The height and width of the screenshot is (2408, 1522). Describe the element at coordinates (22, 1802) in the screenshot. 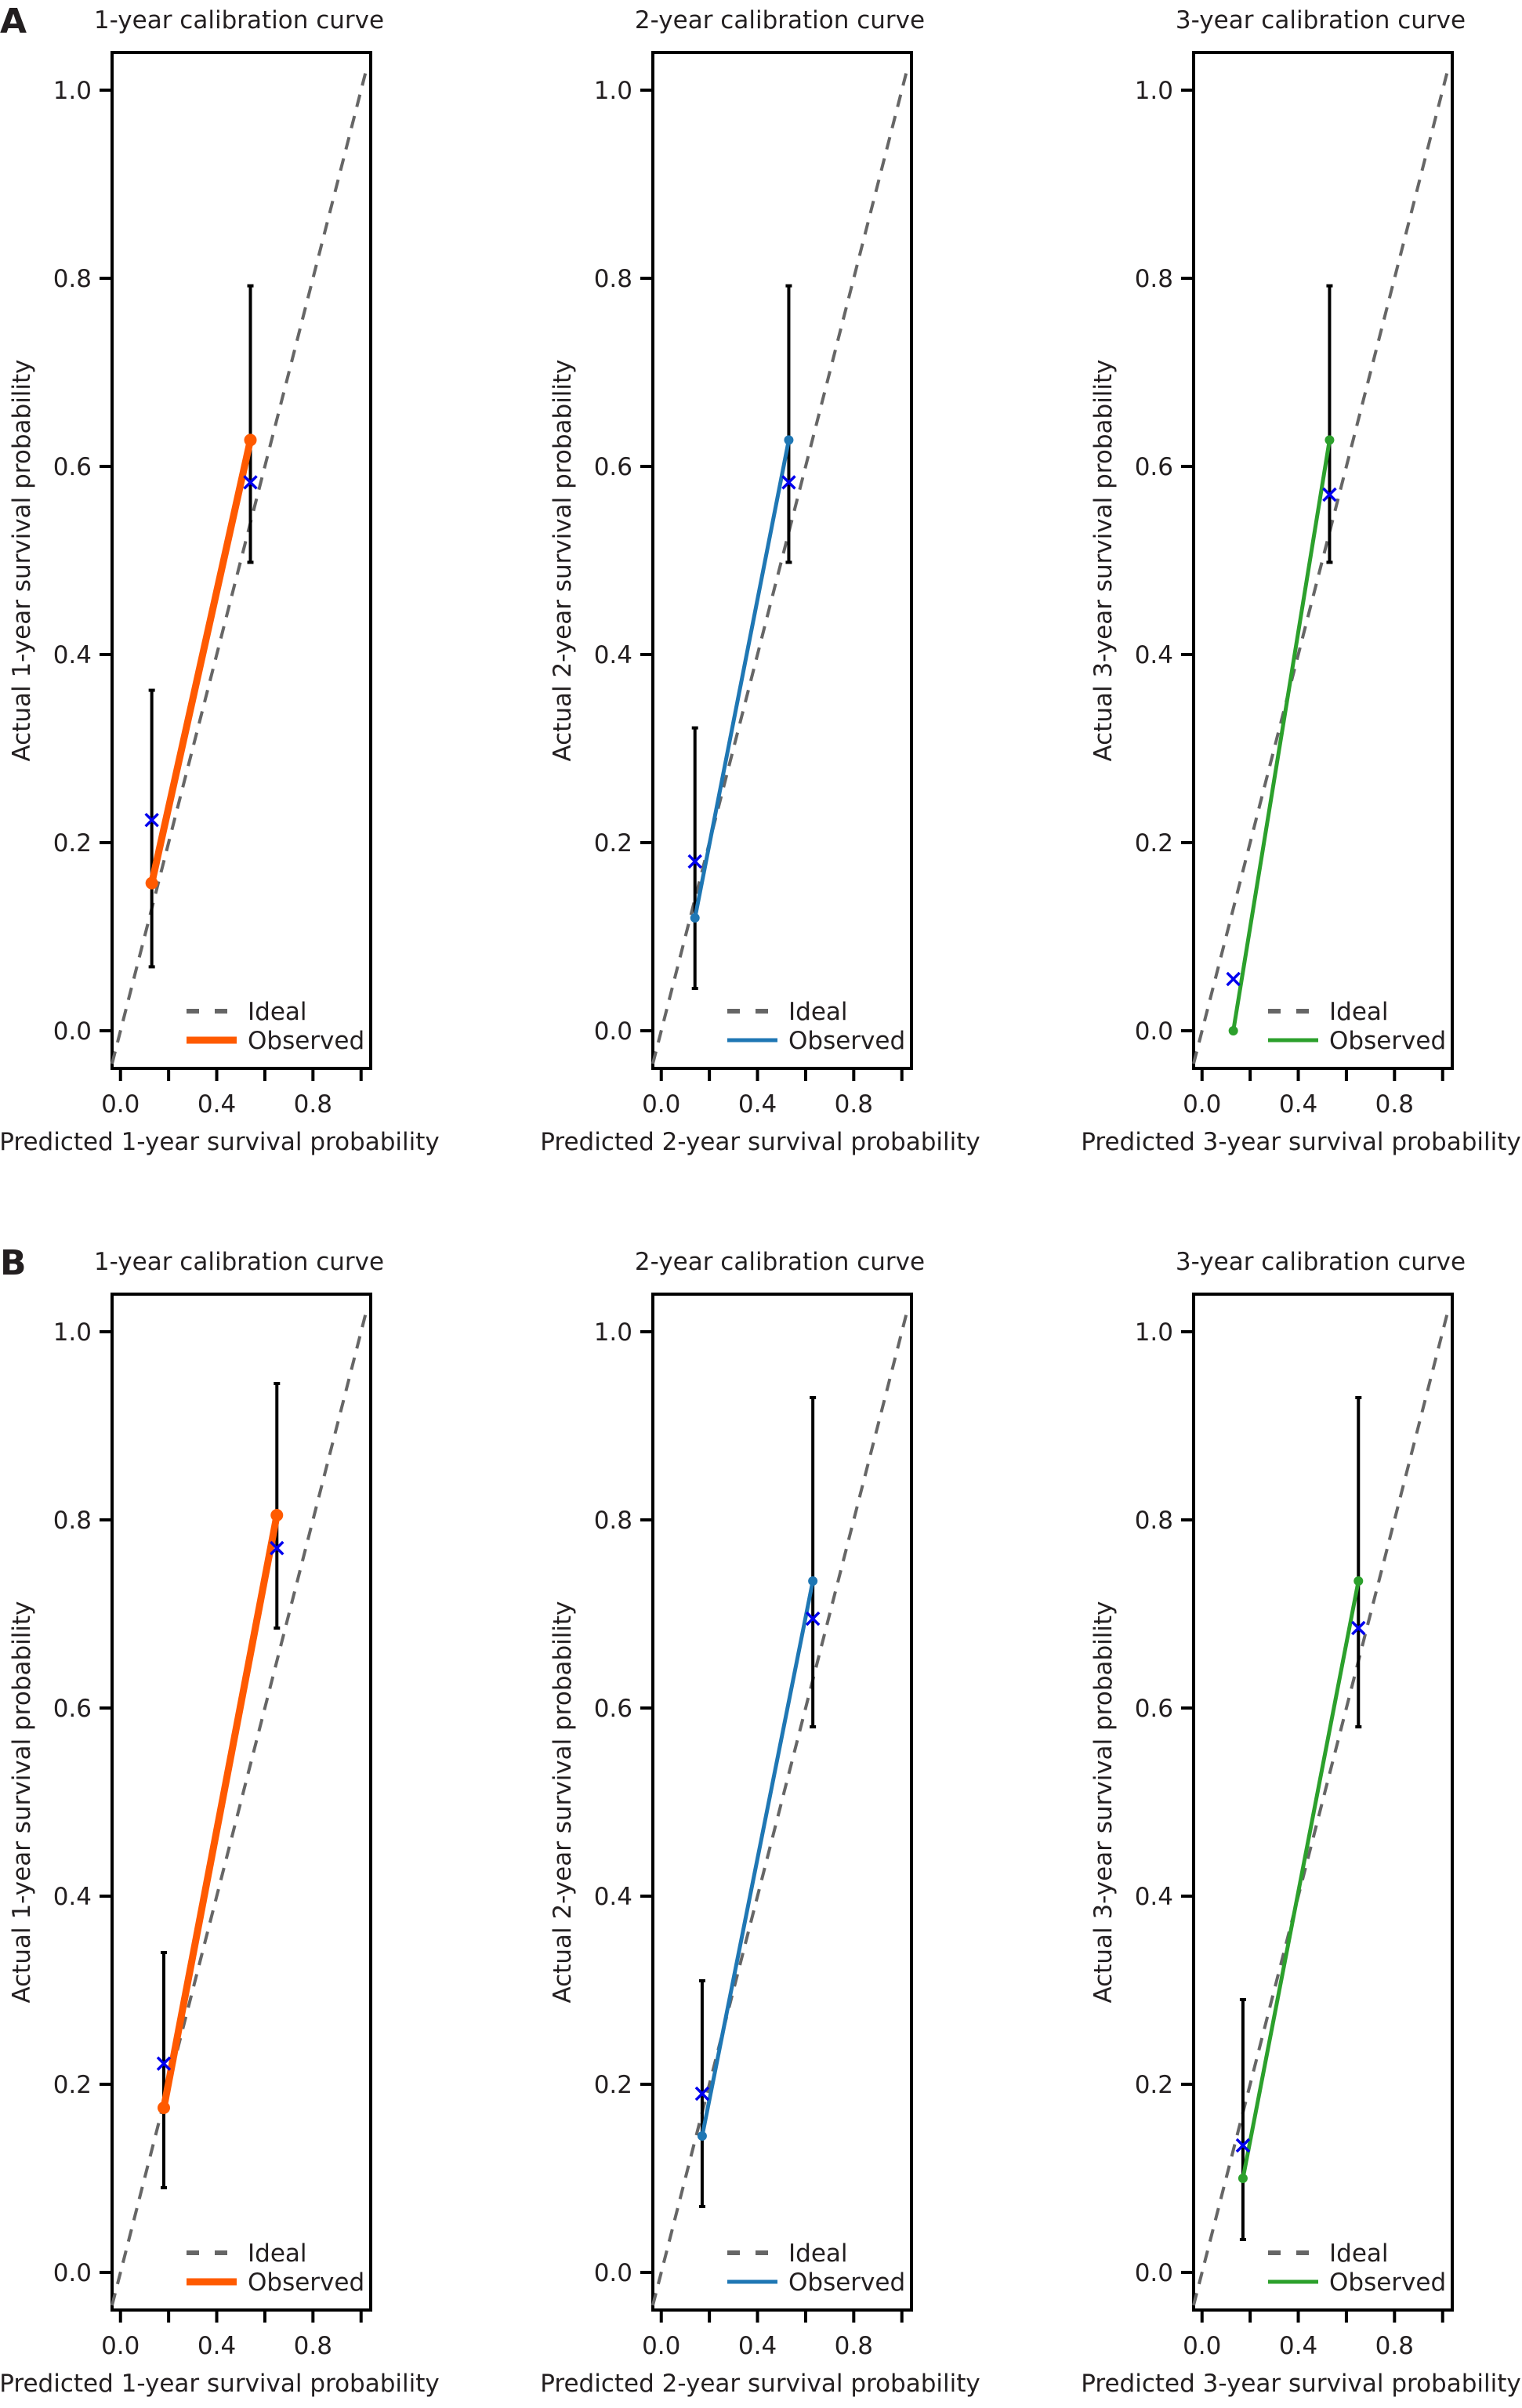

I see `y-axis-label: Actual 1-year survival probability` at that location.